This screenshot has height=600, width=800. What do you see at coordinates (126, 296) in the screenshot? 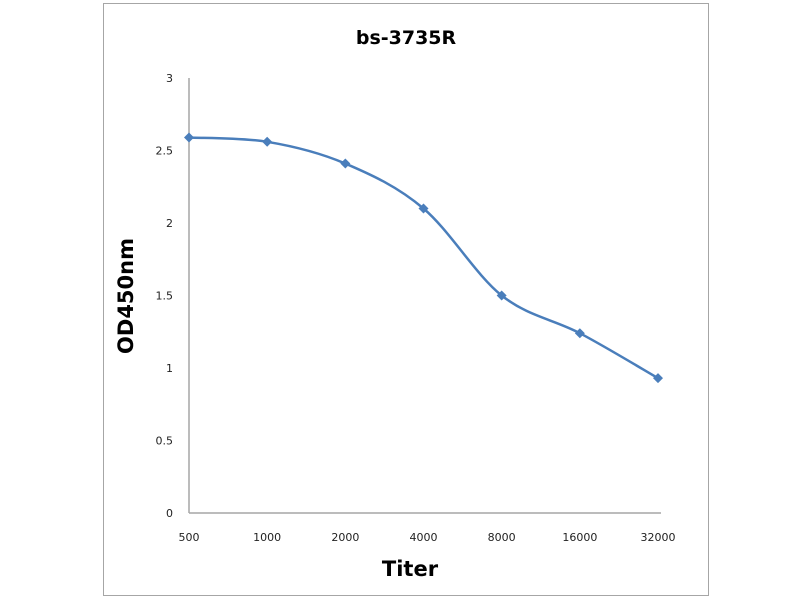
I see `y-axis-label: OD450nm` at bounding box center [126, 296].